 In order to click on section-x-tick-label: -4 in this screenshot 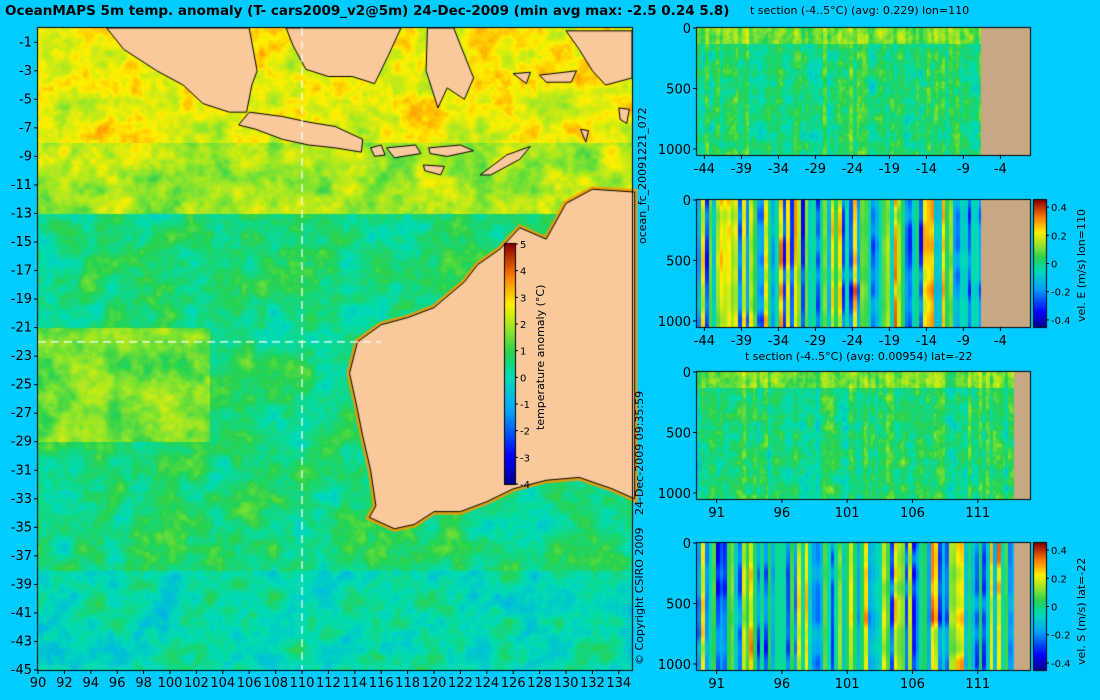, I will do `click(1000, 169)`.